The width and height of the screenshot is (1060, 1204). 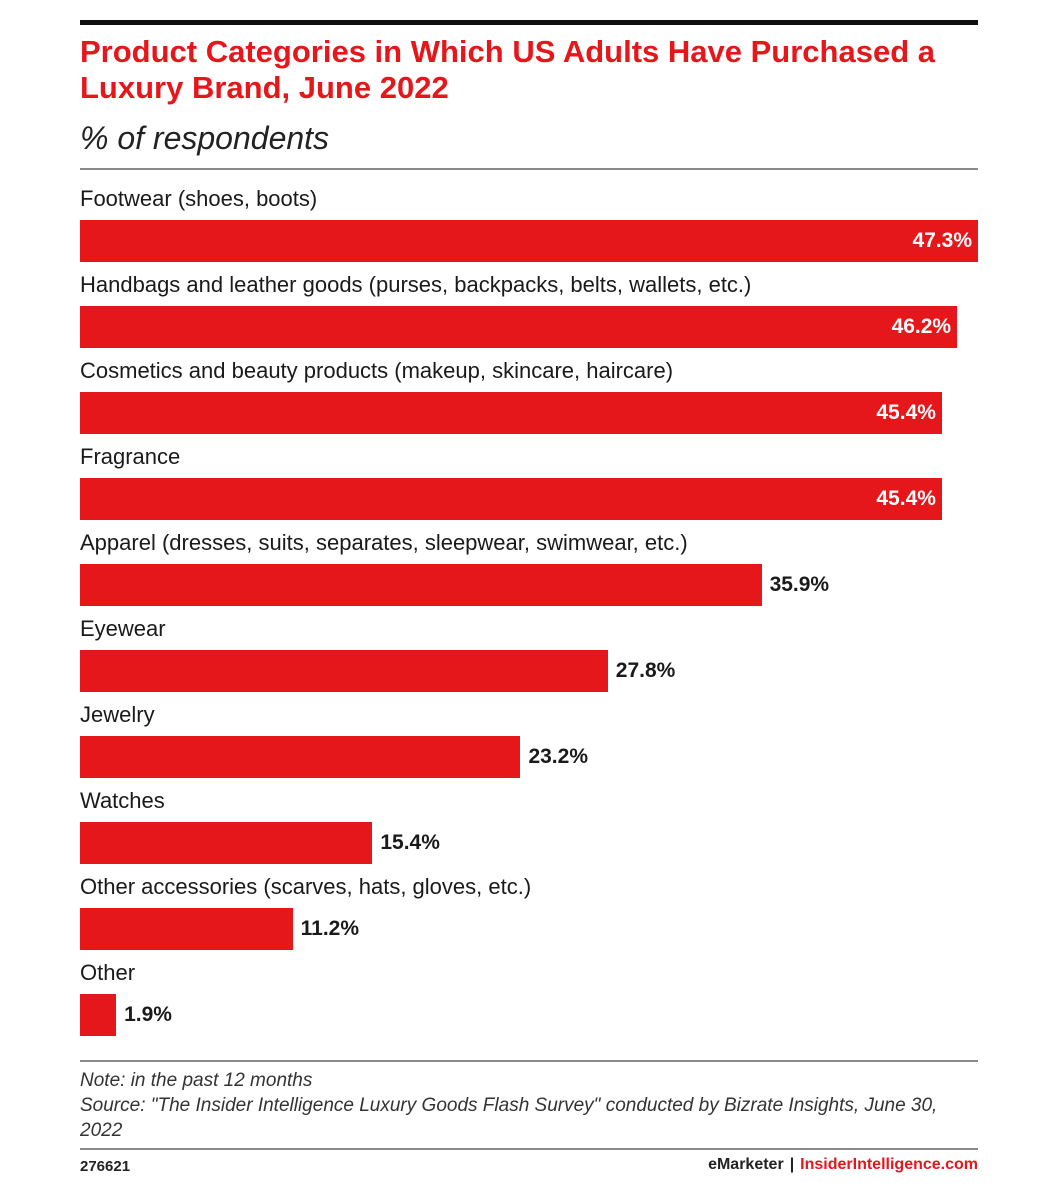 I want to click on note-text: Note: in the past 12 months, so click(x=196, y=1080).